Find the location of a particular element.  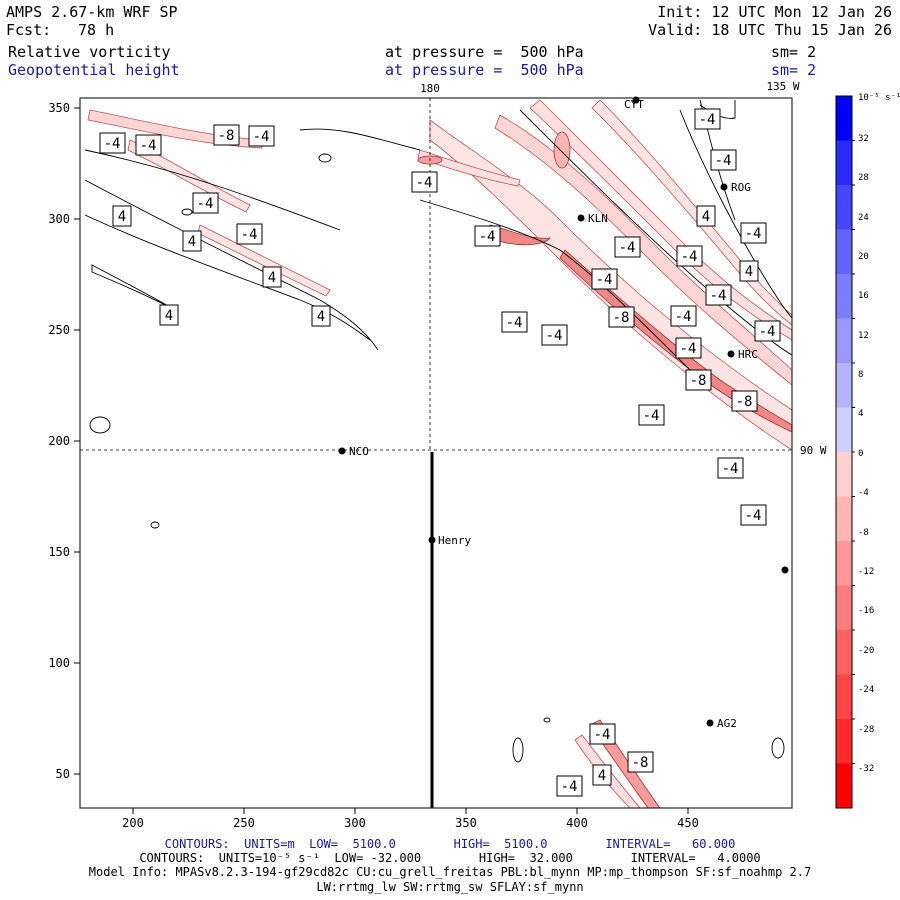

colorbar-tick: 24 is located at coordinates (863, 218).